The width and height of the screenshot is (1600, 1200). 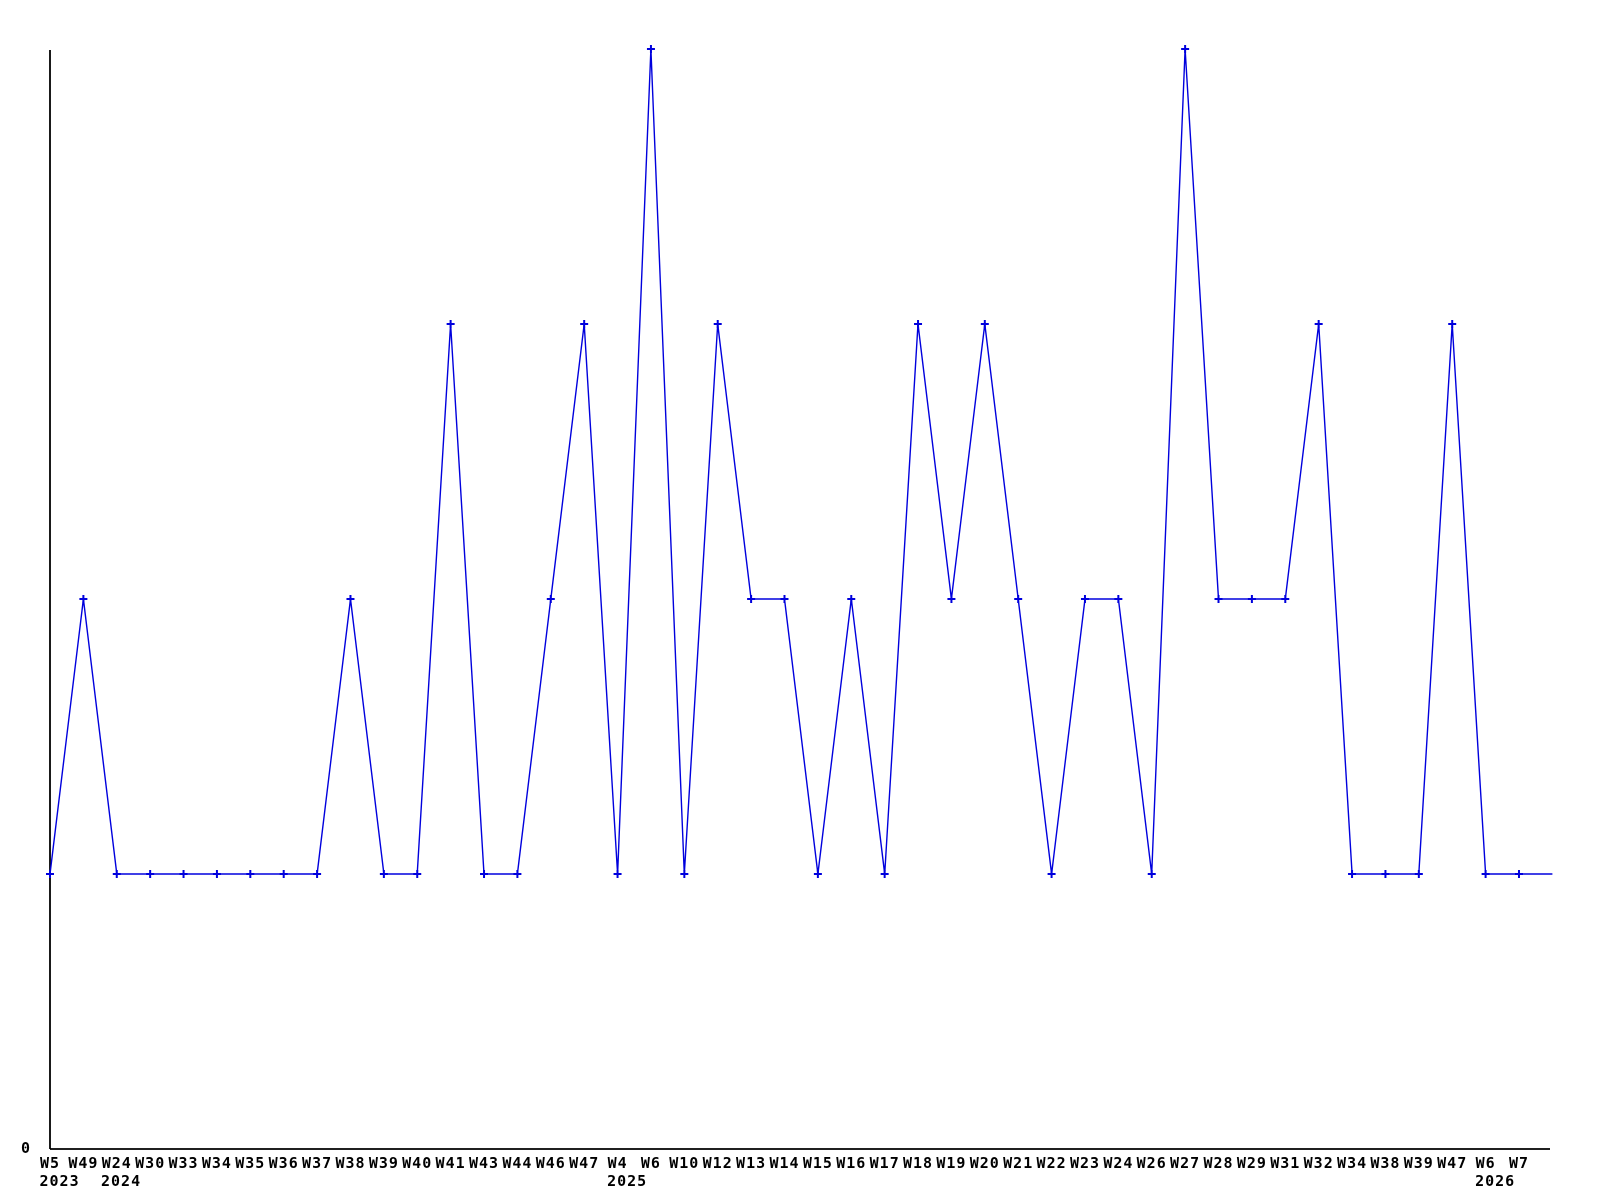 I want to click on x-tick-label: W43, so click(x=484, y=1163).